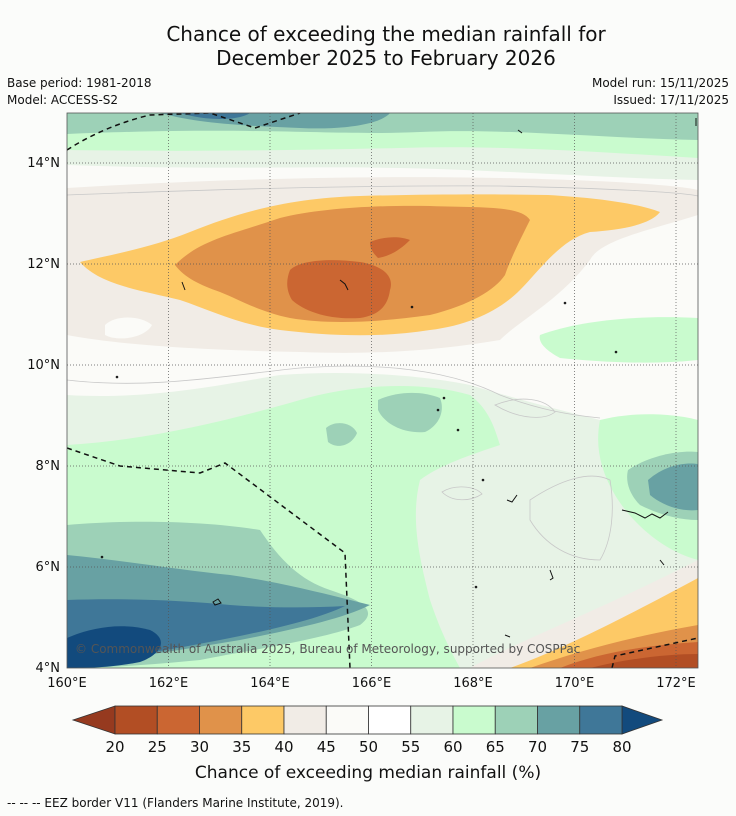  I want to click on lat-tick-4n: 4°N, so click(48, 668).